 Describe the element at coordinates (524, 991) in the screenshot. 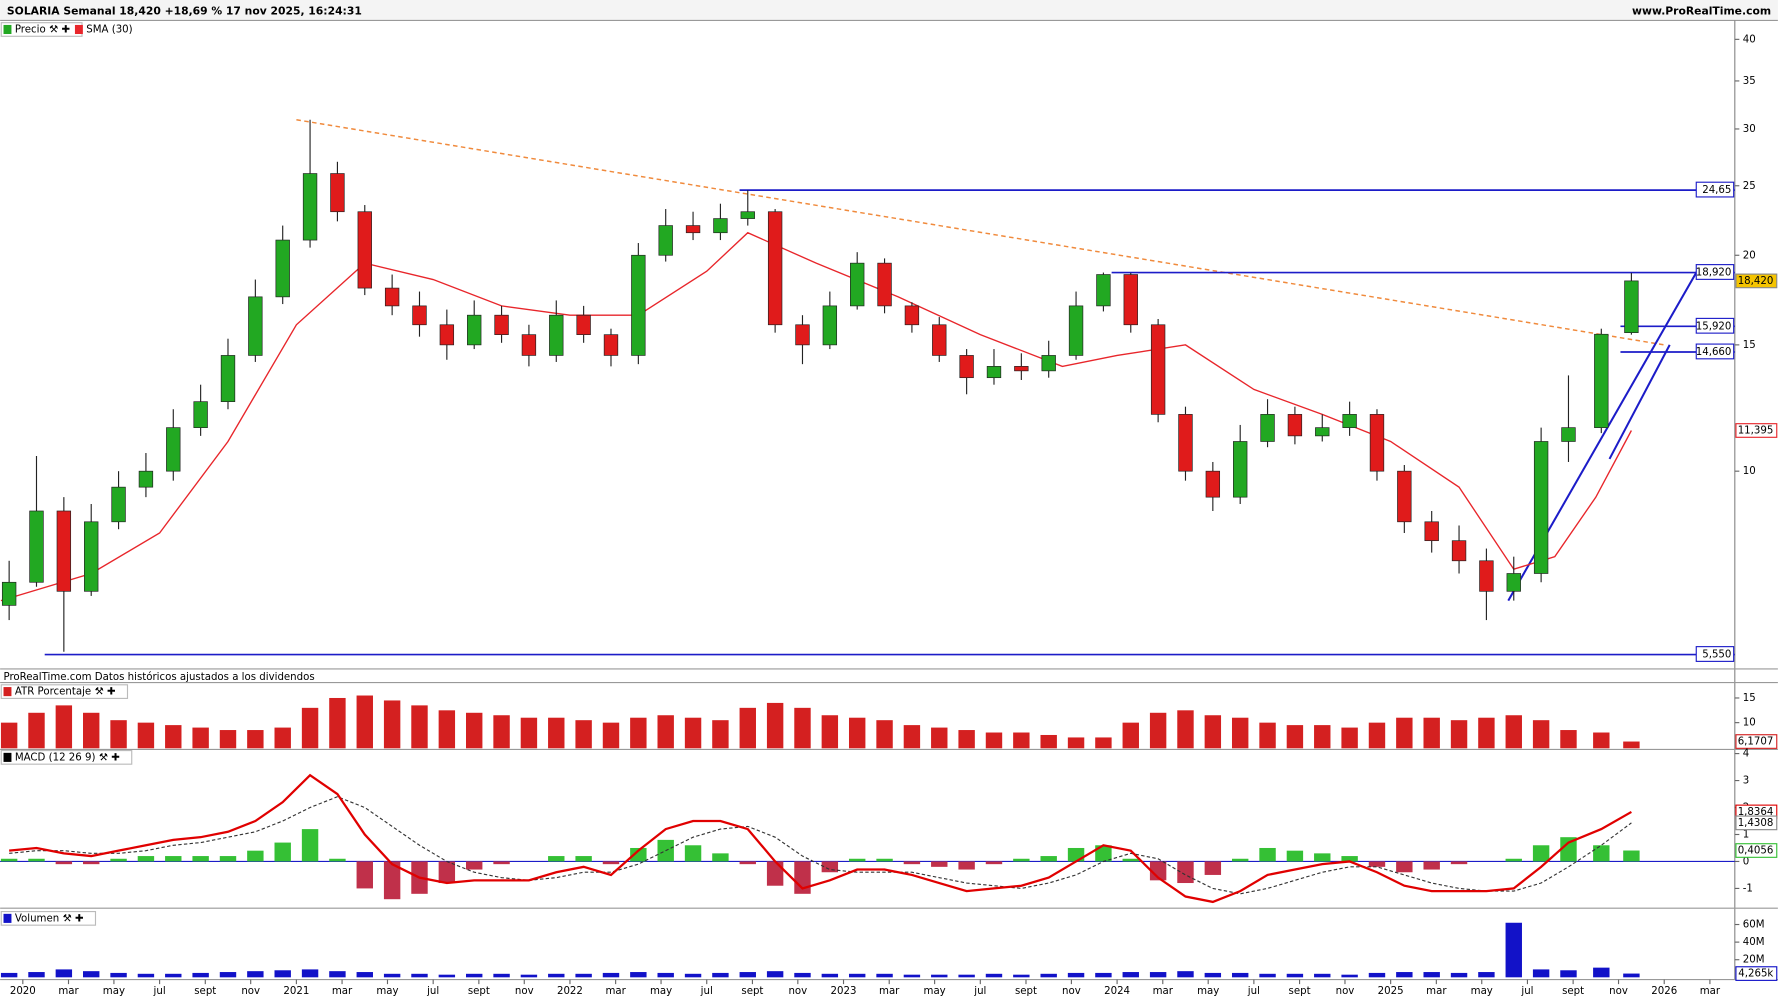

I see `x-tick-label: nov` at that location.